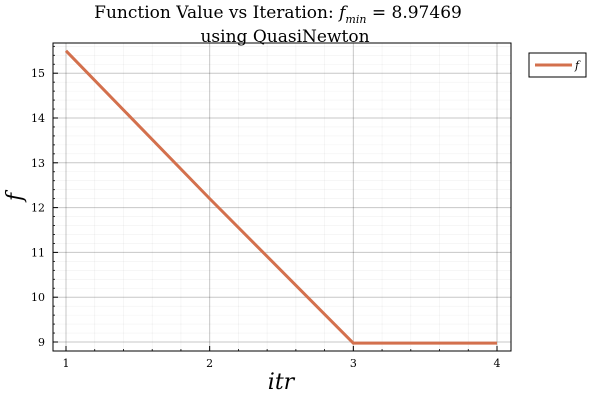 This screenshot has height=400, width=600. What do you see at coordinates (413, 13) in the screenshot?
I see `chart-title-suffix: = 8.97469` at bounding box center [413, 13].